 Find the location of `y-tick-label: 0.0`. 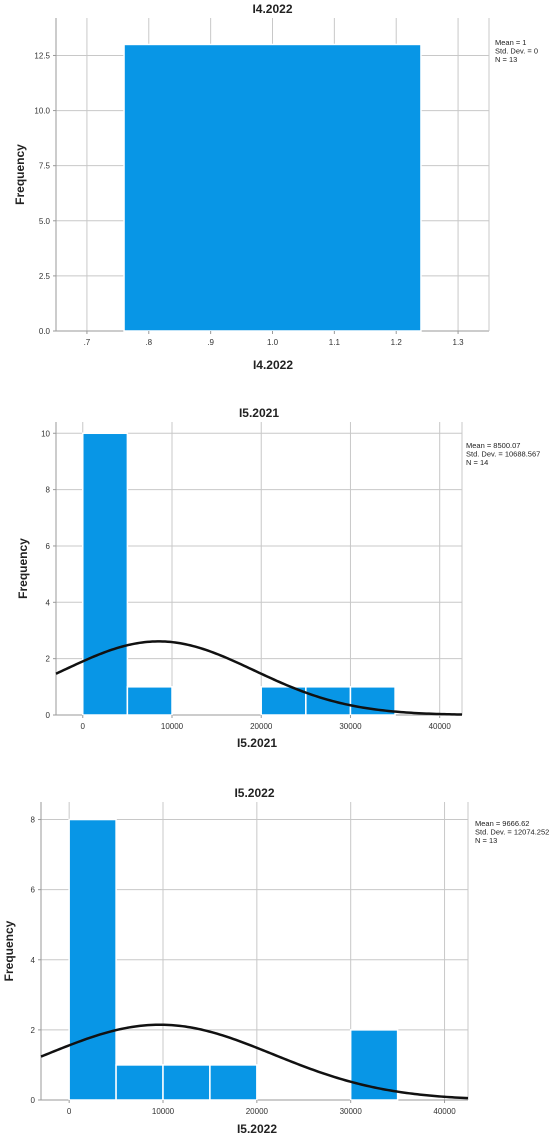

y-tick-label: 0.0 is located at coordinates (45, 331).